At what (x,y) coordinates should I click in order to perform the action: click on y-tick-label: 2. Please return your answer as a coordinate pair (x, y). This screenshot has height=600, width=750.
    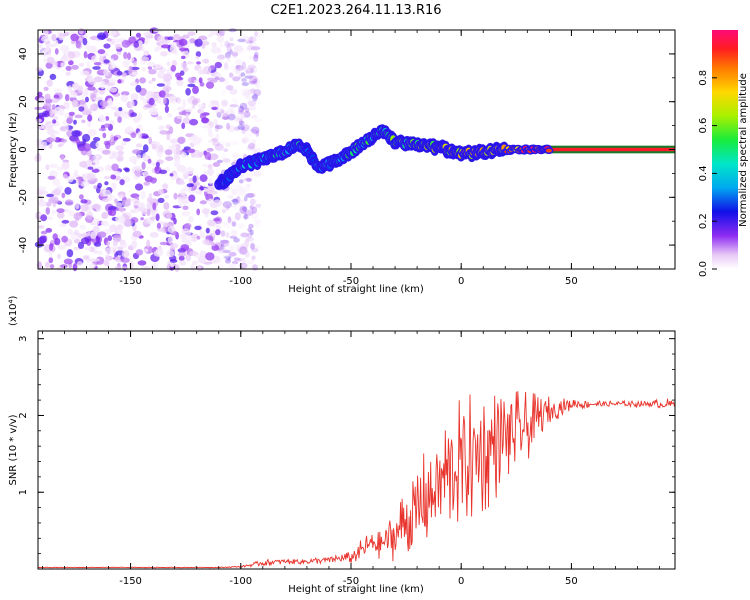
    Looking at the image, I should click on (23, 415).